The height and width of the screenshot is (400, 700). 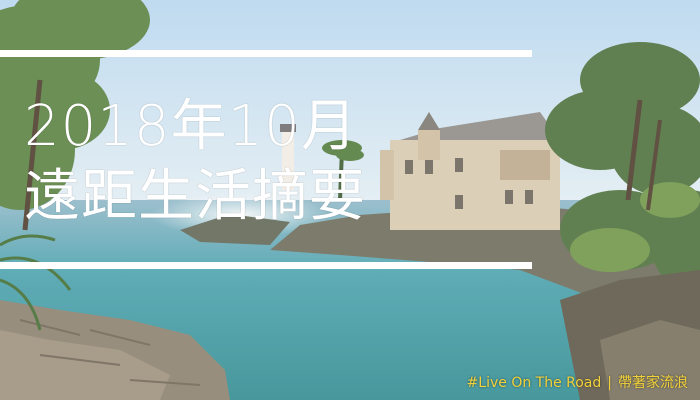 I want to click on banner-tagline: #Live On The Road | 帶著家流浪, so click(x=577, y=382).